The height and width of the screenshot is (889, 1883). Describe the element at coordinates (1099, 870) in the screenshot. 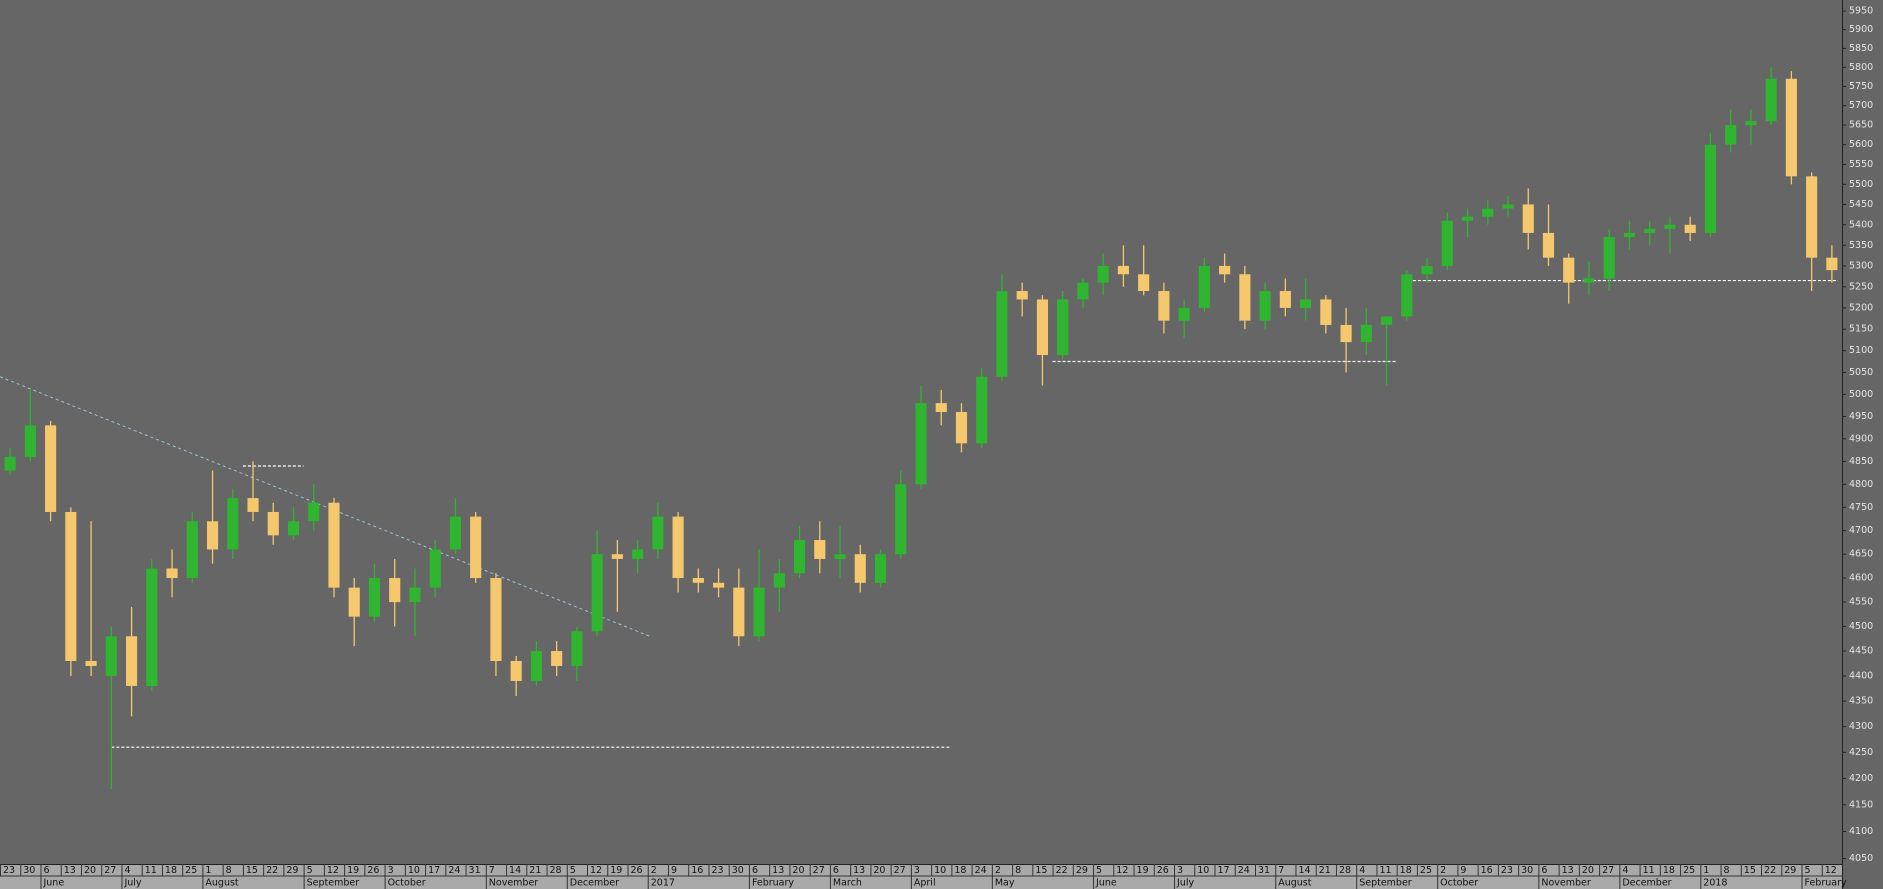

I see `x-tick-label: 5` at that location.